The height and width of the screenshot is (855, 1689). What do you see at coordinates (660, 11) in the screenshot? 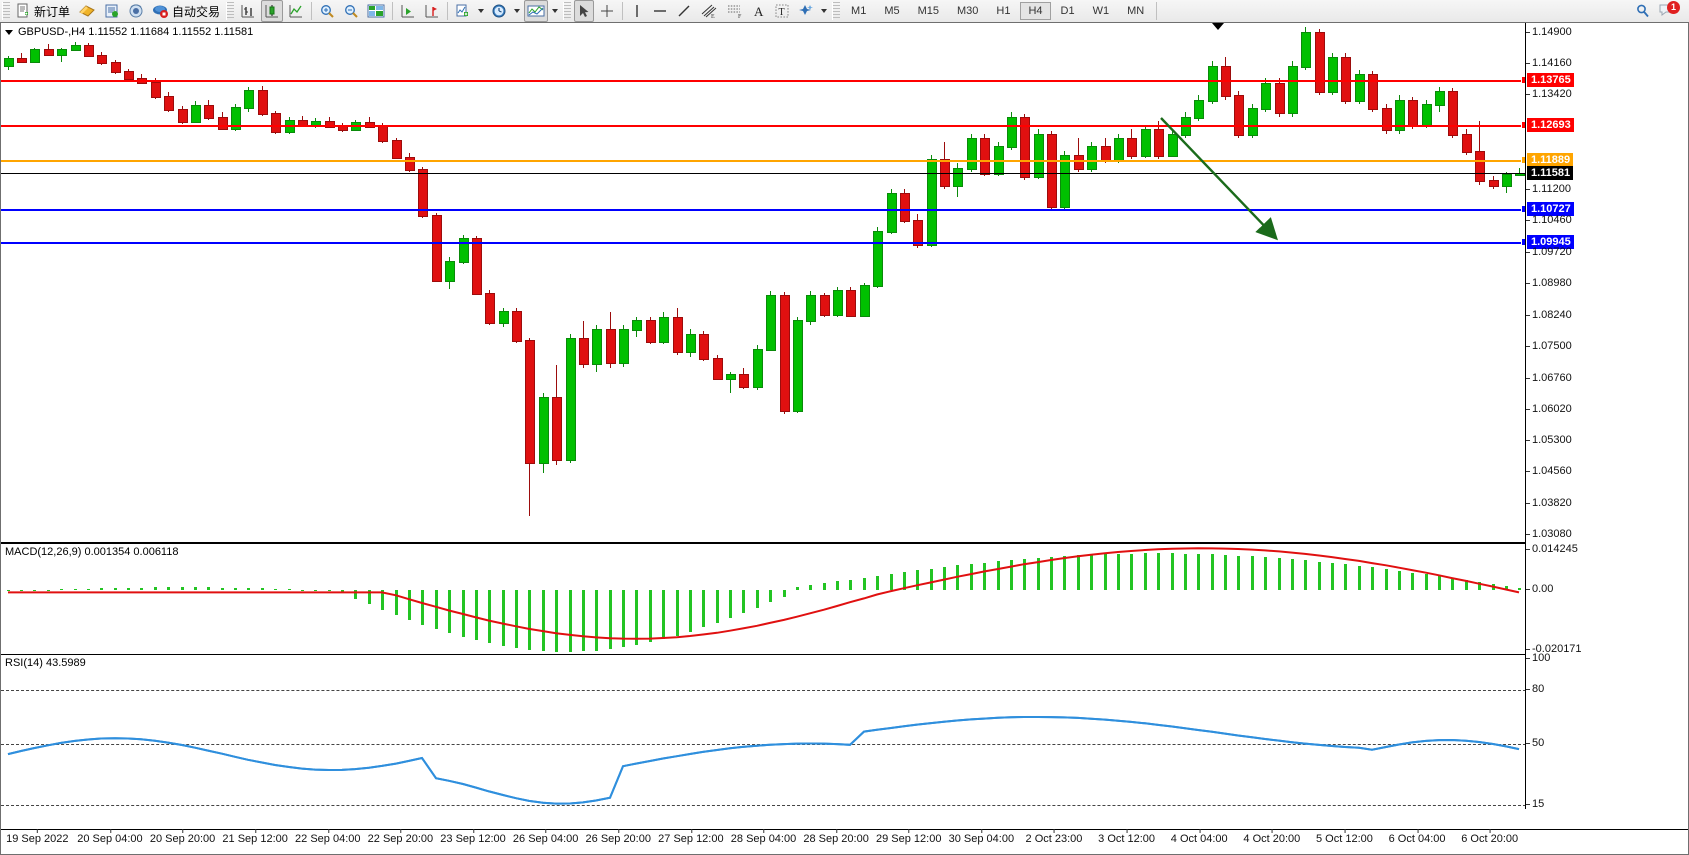
I see `horizontal-line-button` at bounding box center [660, 11].